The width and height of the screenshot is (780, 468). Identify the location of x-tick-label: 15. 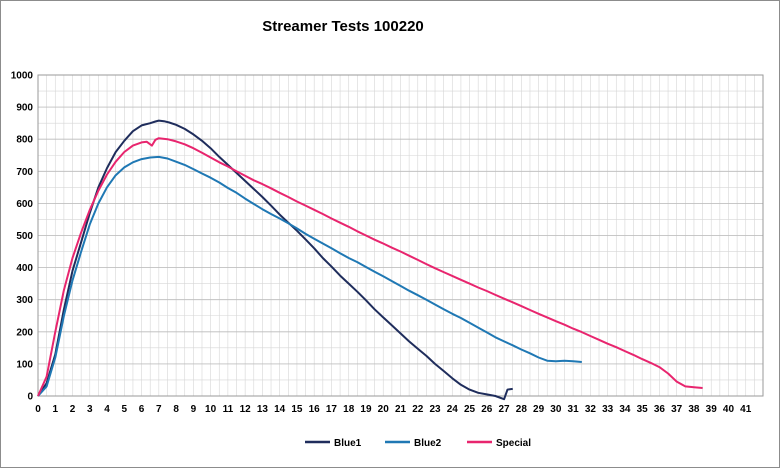
(297, 409).